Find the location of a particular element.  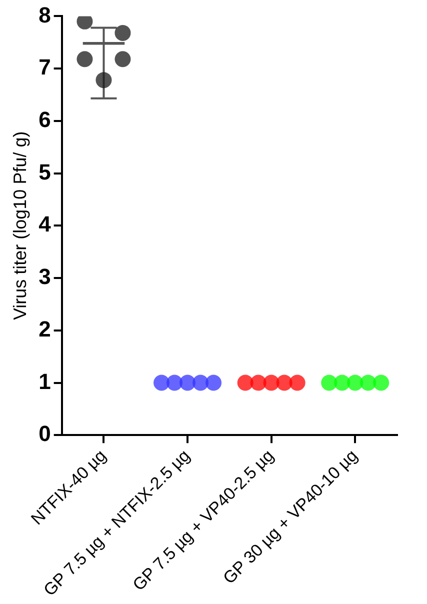

y-tick-label: 8 is located at coordinates (44, 15).